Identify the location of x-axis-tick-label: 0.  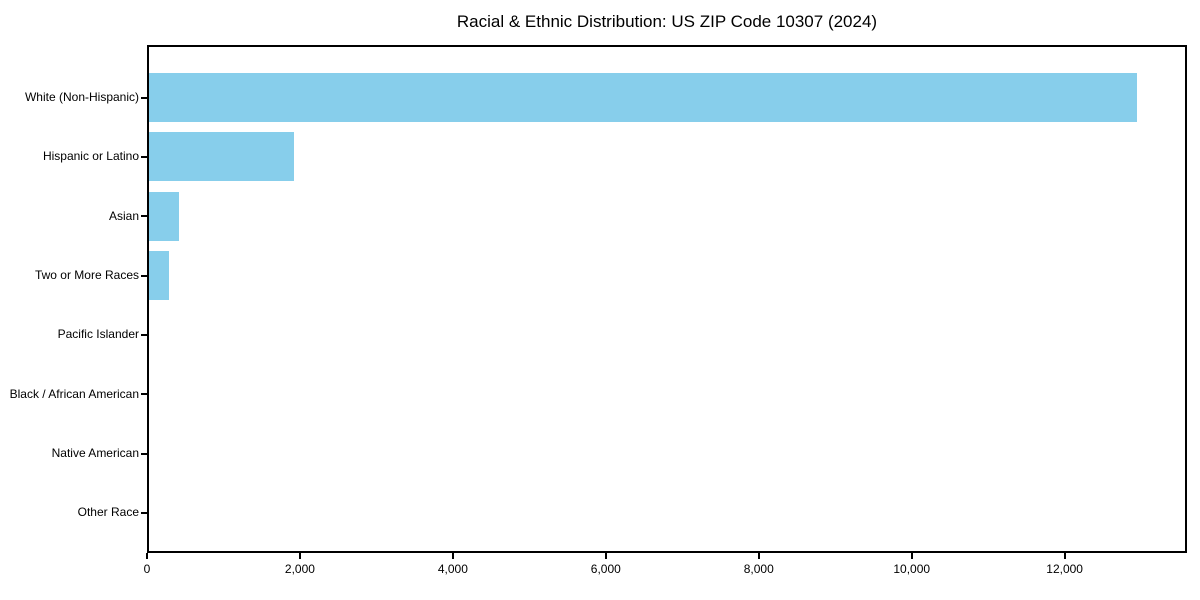
(147, 569).